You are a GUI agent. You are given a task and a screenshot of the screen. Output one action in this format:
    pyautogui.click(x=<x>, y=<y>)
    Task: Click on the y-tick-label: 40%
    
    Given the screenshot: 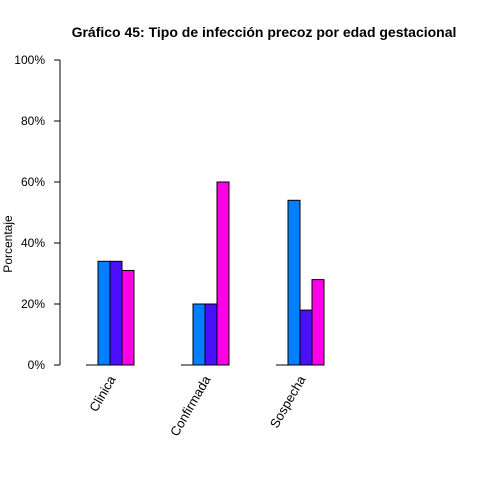 What is the action you would take?
    pyautogui.click(x=33, y=243)
    